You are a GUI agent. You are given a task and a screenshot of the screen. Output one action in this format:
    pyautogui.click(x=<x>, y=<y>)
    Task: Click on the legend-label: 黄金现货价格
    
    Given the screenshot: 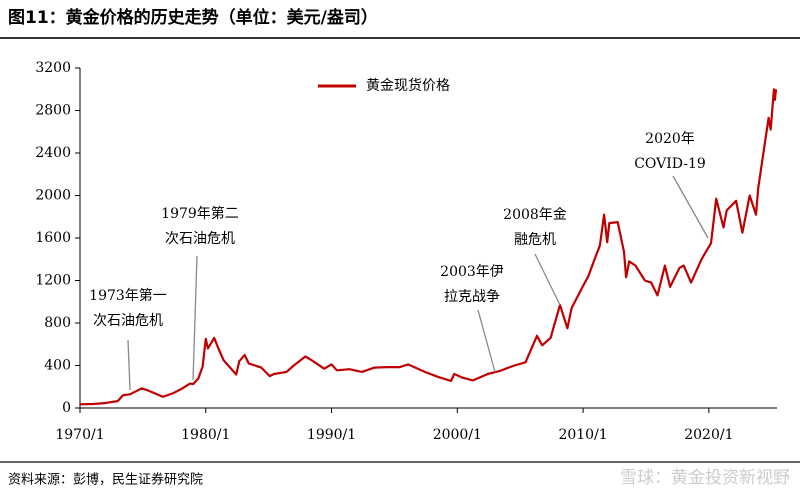 What is the action you would take?
    pyautogui.click(x=408, y=85)
    